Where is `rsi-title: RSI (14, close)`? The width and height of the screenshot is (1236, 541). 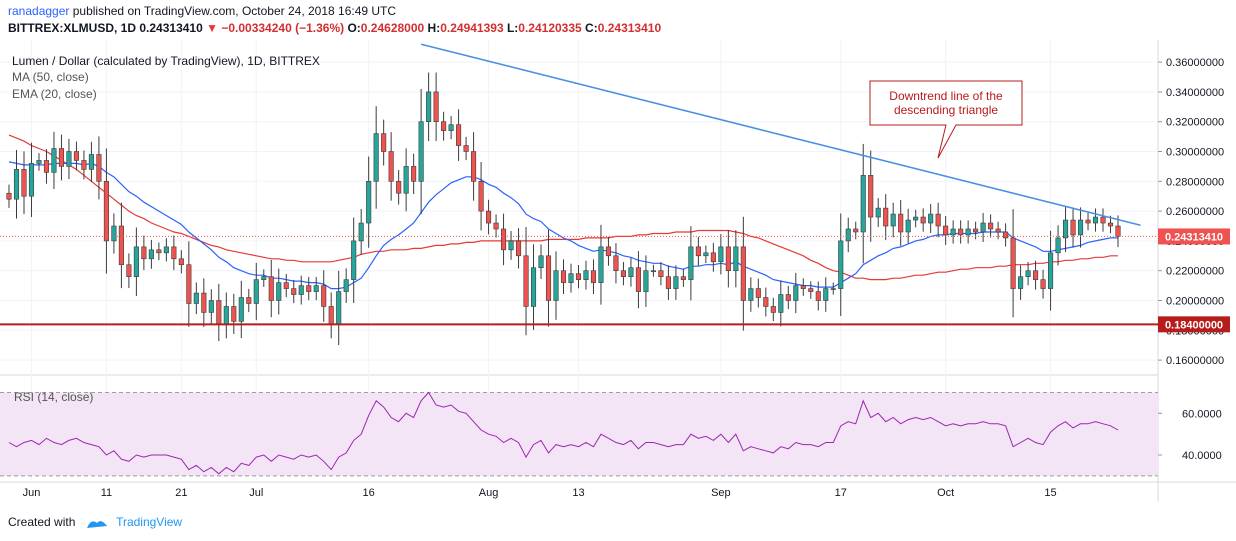 rsi-title: RSI (14, close) is located at coordinates (53, 397).